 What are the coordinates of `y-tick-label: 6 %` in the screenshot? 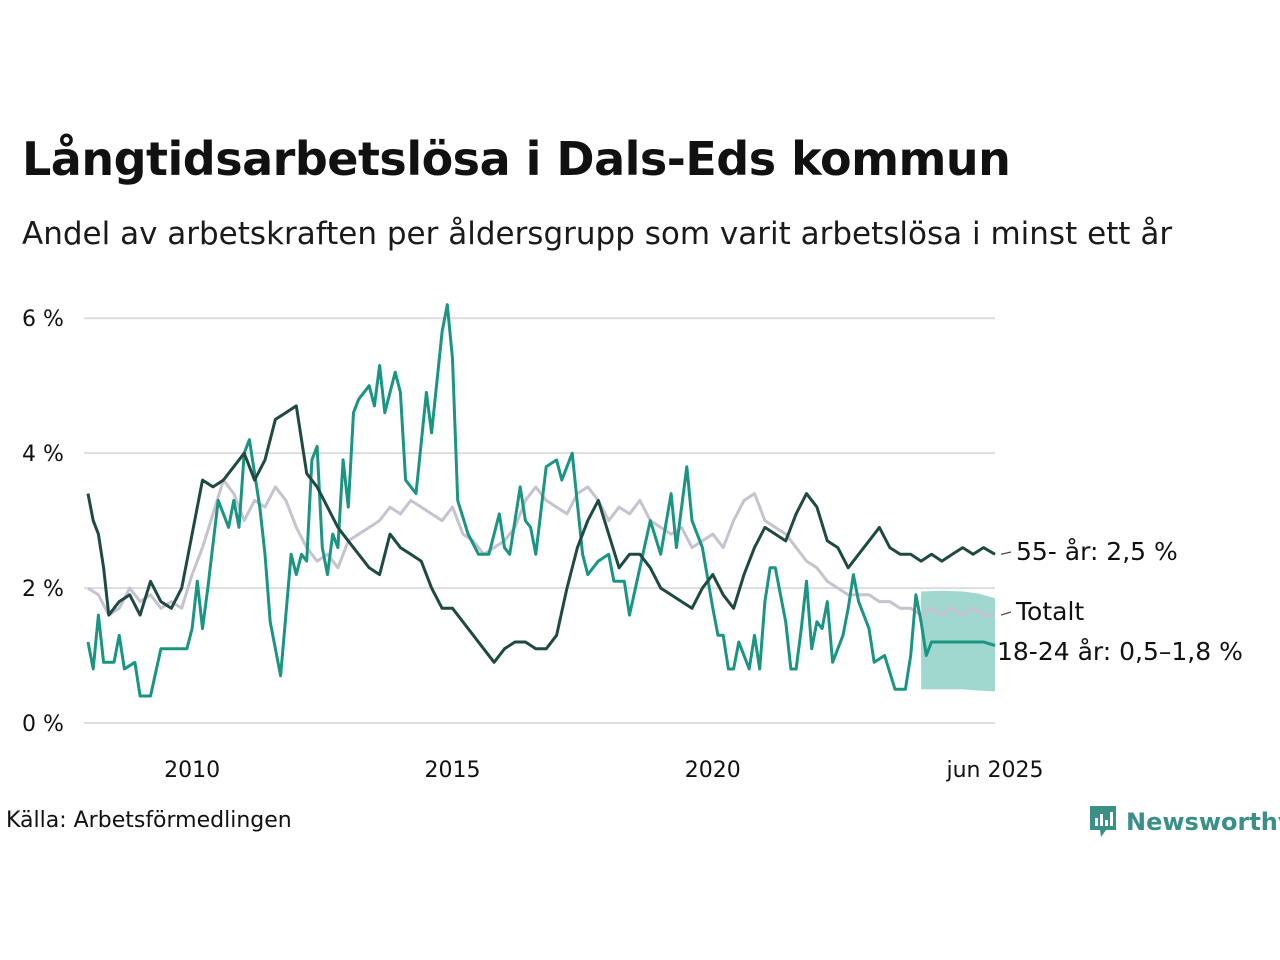 It's located at (43, 319).